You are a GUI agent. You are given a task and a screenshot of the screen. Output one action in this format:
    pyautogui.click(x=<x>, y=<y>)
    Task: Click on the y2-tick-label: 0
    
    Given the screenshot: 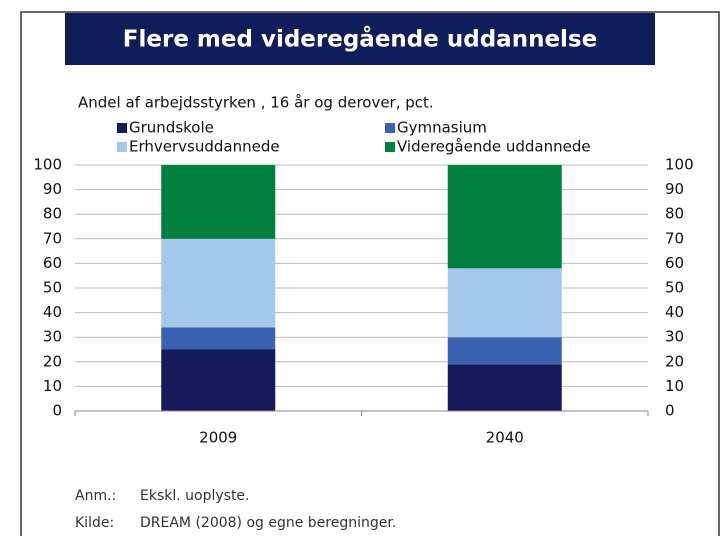 What is the action you would take?
    pyautogui.click(x=670, y=411)
    